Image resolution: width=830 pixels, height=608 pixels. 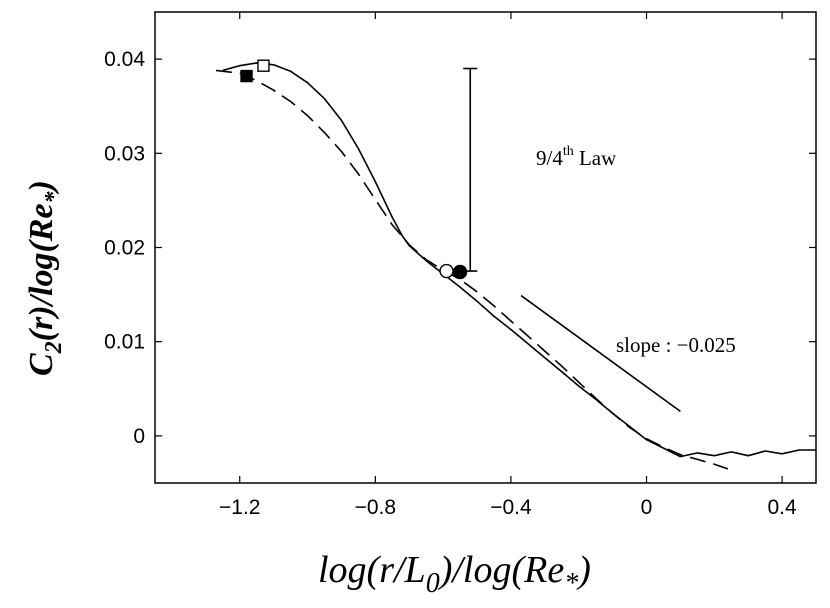 I want to click on slope-reference-line, so click(x=600, y=353).